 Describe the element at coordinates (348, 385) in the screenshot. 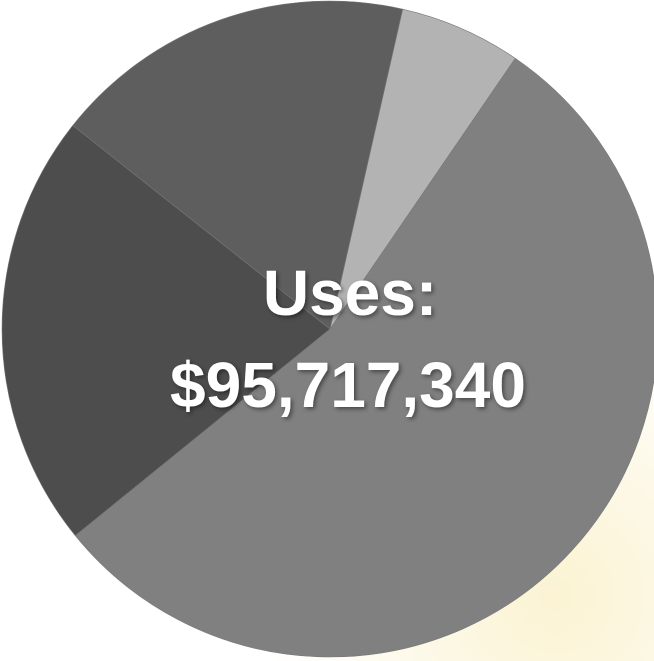

I see `center-value: $95,717,340` at that location.